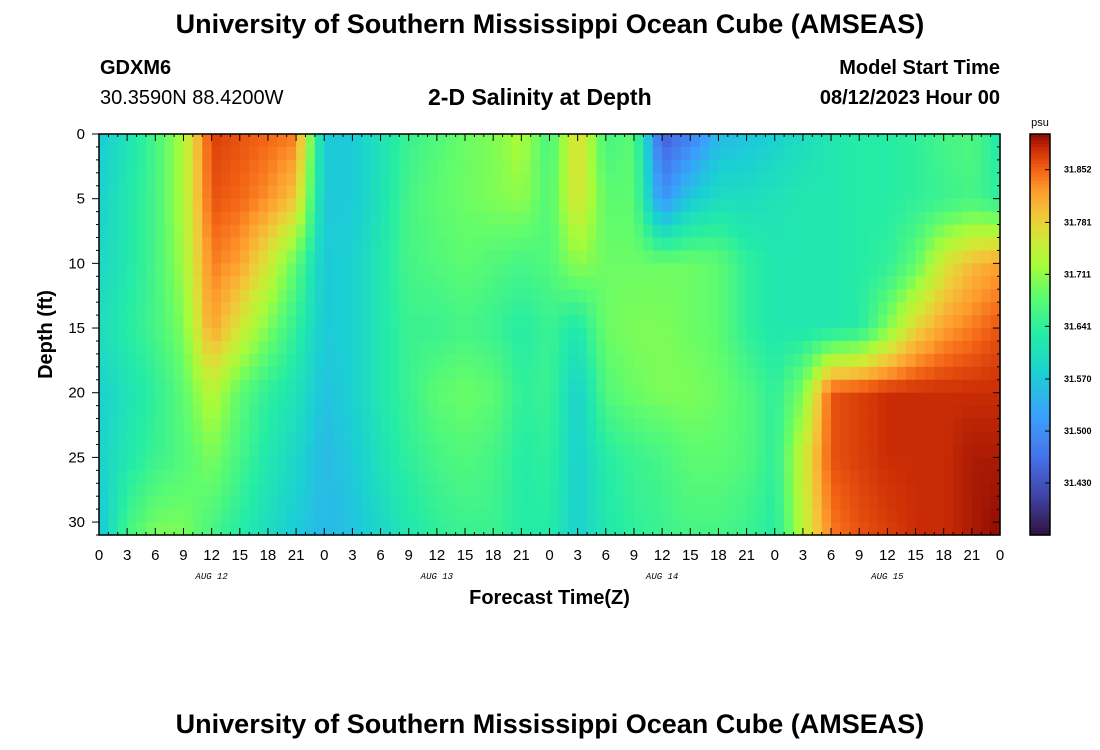 This screenshot has width=1100, height=750. I want to click on x-tick-label: 15, so click(465, 555).